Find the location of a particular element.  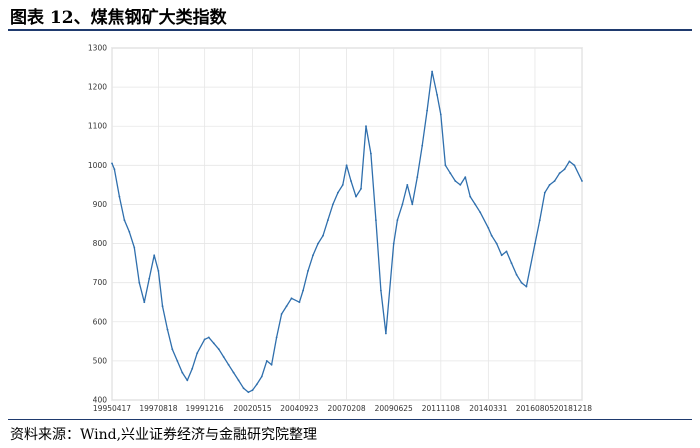

y-tick-label: 600 is located at coordinates (100, 321).